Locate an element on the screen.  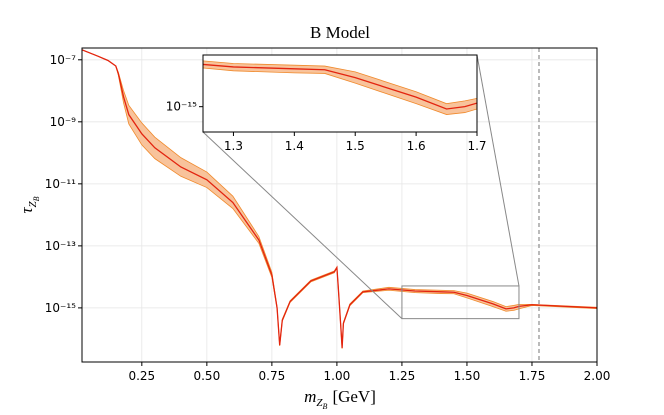
y-tick-label: 10⁻¹¹ is located at coordinates (60, 184).